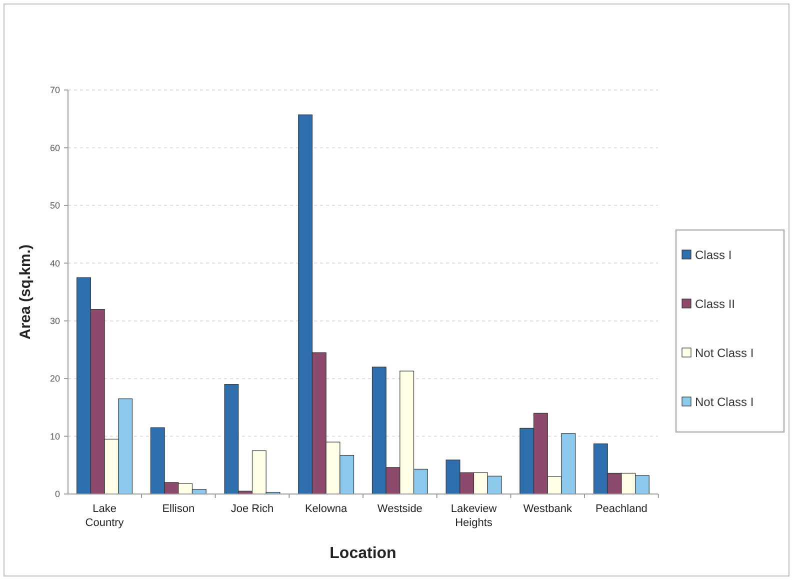  I want to click on x-tick-label: Lake Country, so click(104, 516).